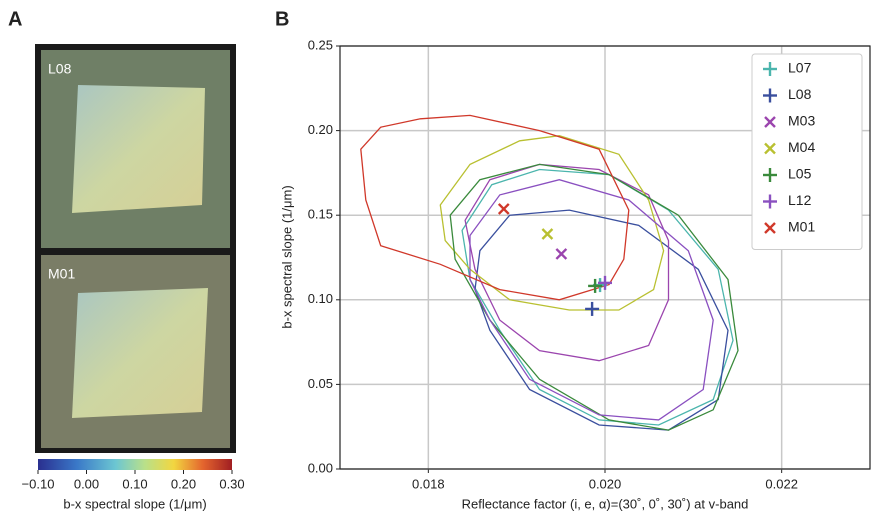  Describe the element at coordinates (38, 483) in the screenshot. I see `colorbar-tick-label: −0.10` at that location.